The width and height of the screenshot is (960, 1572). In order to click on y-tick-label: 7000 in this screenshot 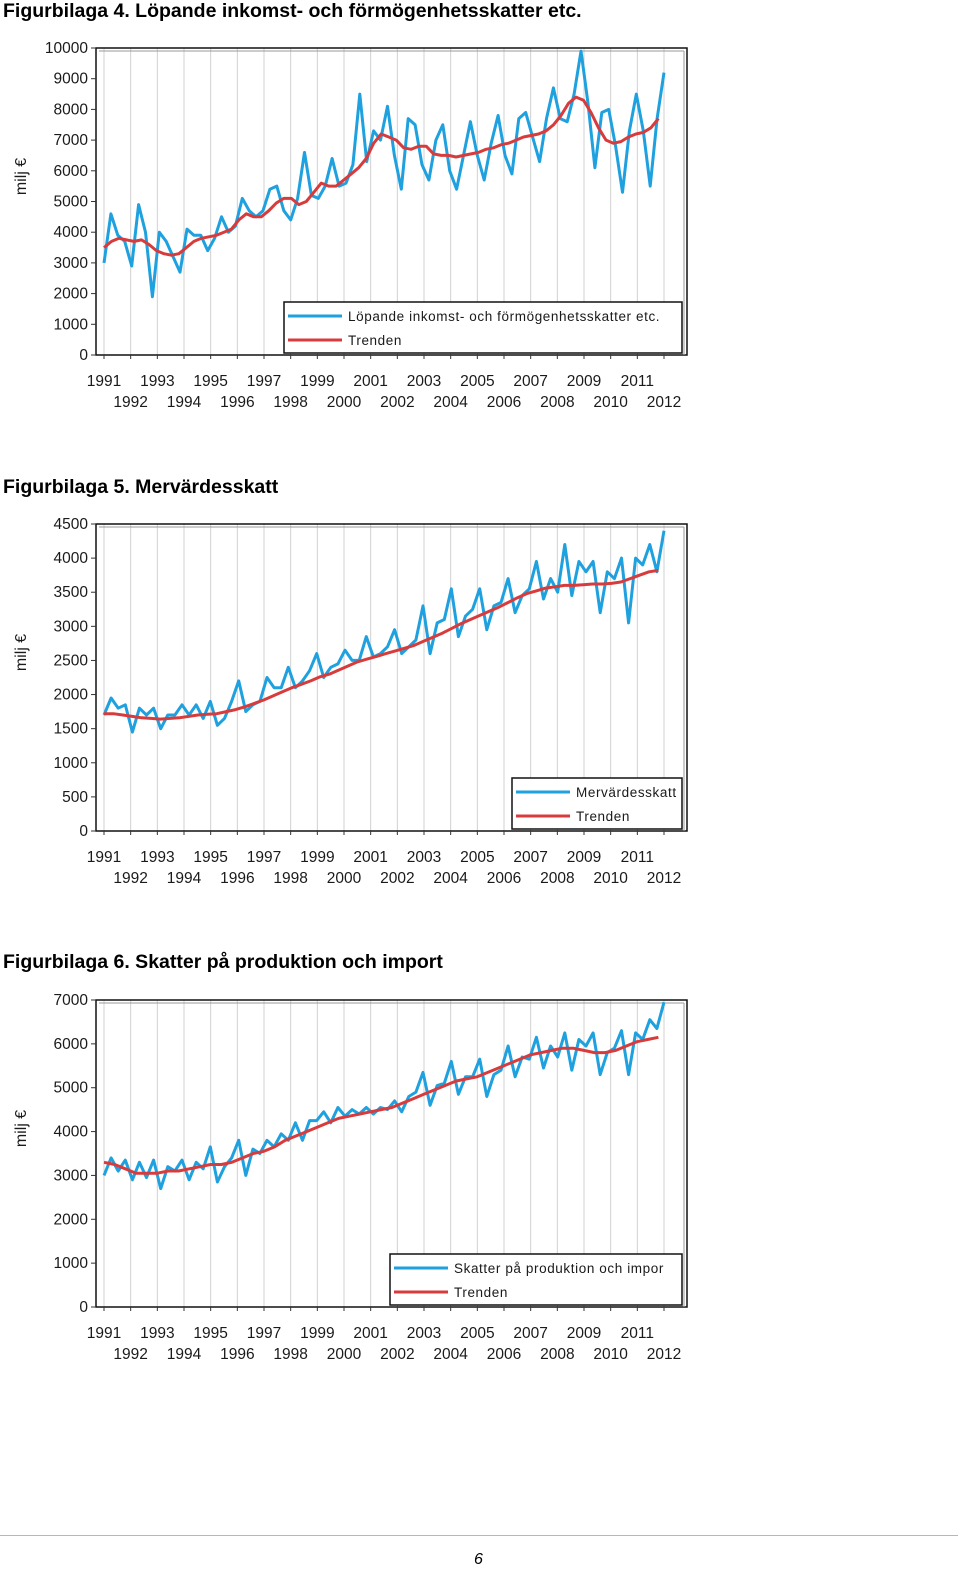, I will do `click(71, 1000)`.